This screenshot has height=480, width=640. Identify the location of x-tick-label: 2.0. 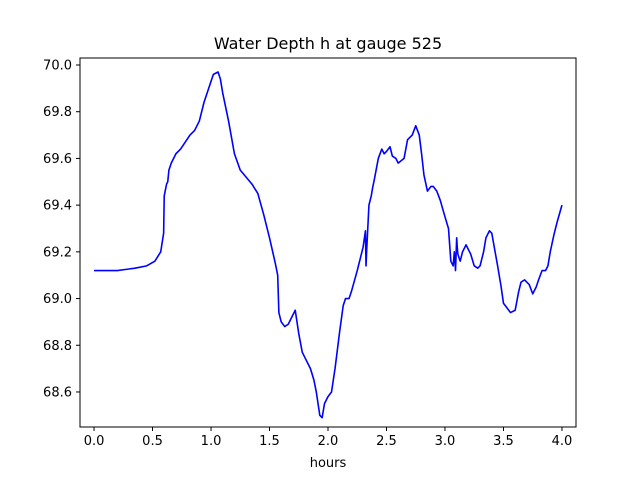
(328, 441).